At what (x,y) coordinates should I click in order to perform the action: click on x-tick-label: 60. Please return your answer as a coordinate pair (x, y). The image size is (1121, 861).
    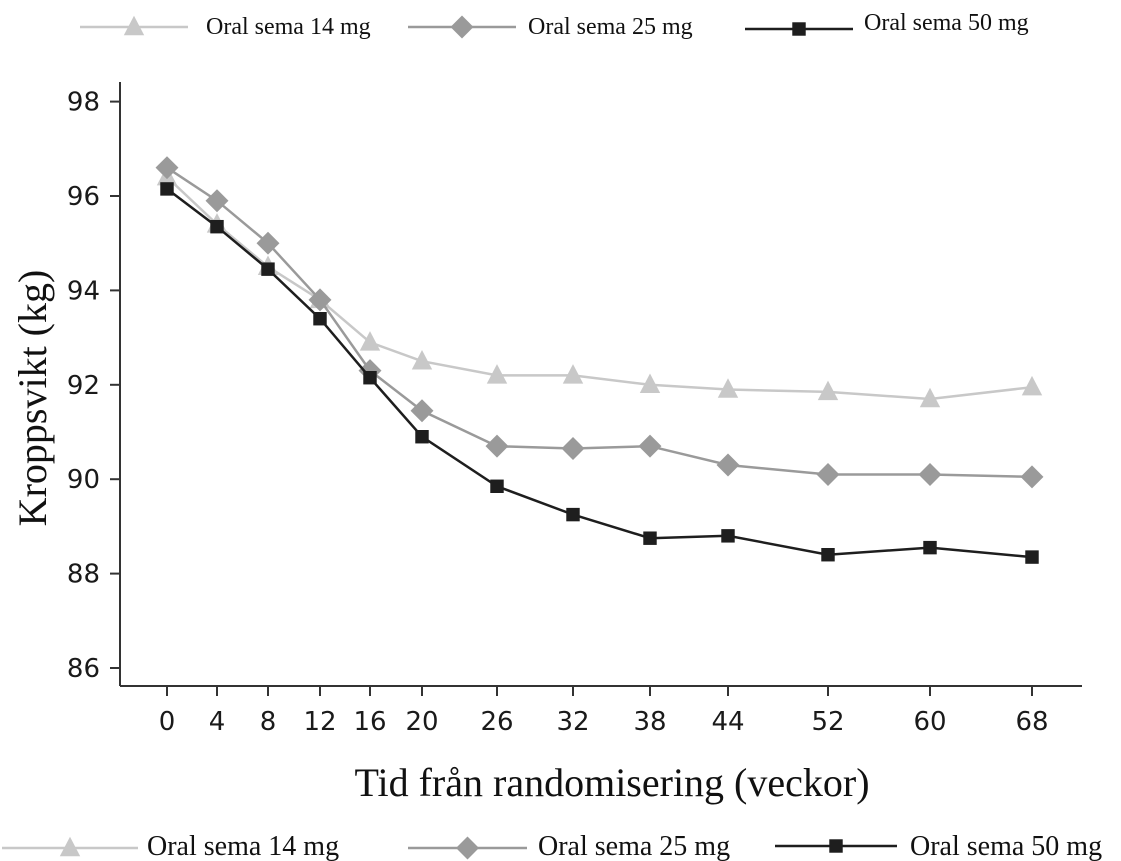
    Looking at the image, I should click on (929, 722).